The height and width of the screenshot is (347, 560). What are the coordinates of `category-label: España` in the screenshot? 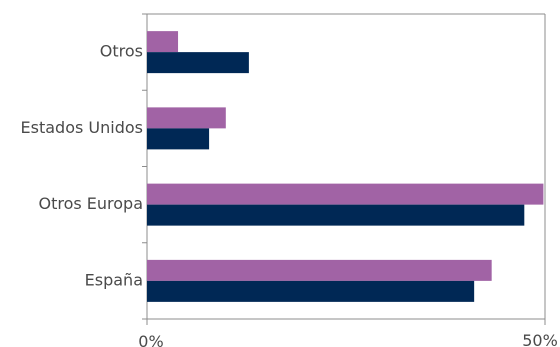 It's located at (114, 279).